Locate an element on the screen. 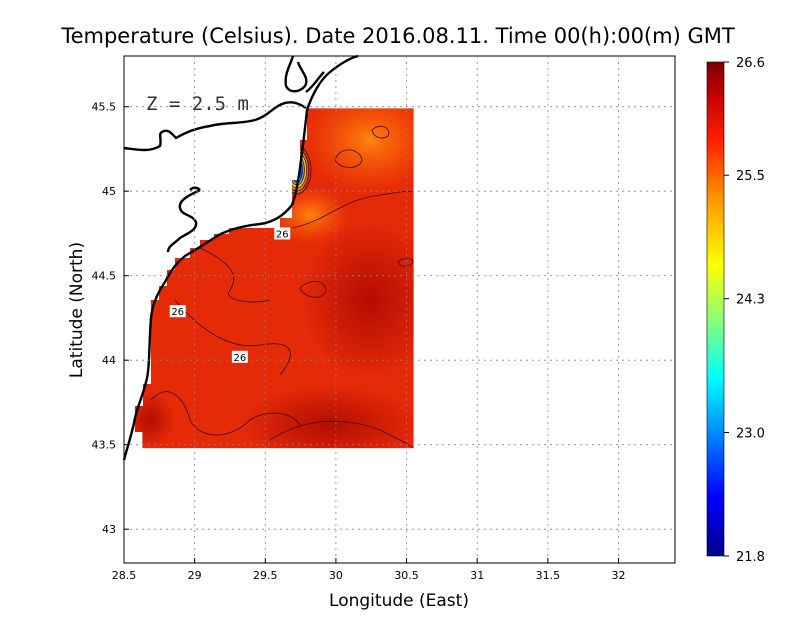 The height and width of the screenshot is (618, 800). contour-label-2: 26 is located at coordinates (239, 358).